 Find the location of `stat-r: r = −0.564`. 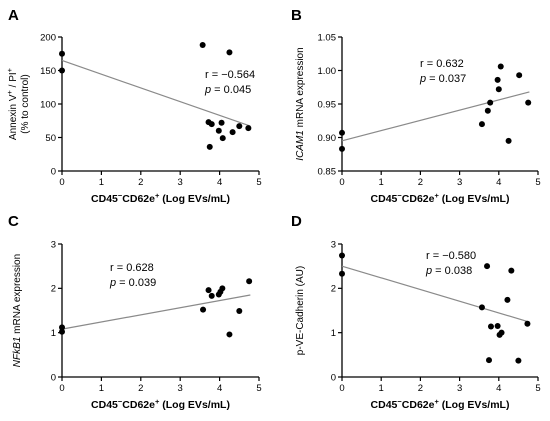

stat-r: r = −0.564 is located at coordinates (230, 75).